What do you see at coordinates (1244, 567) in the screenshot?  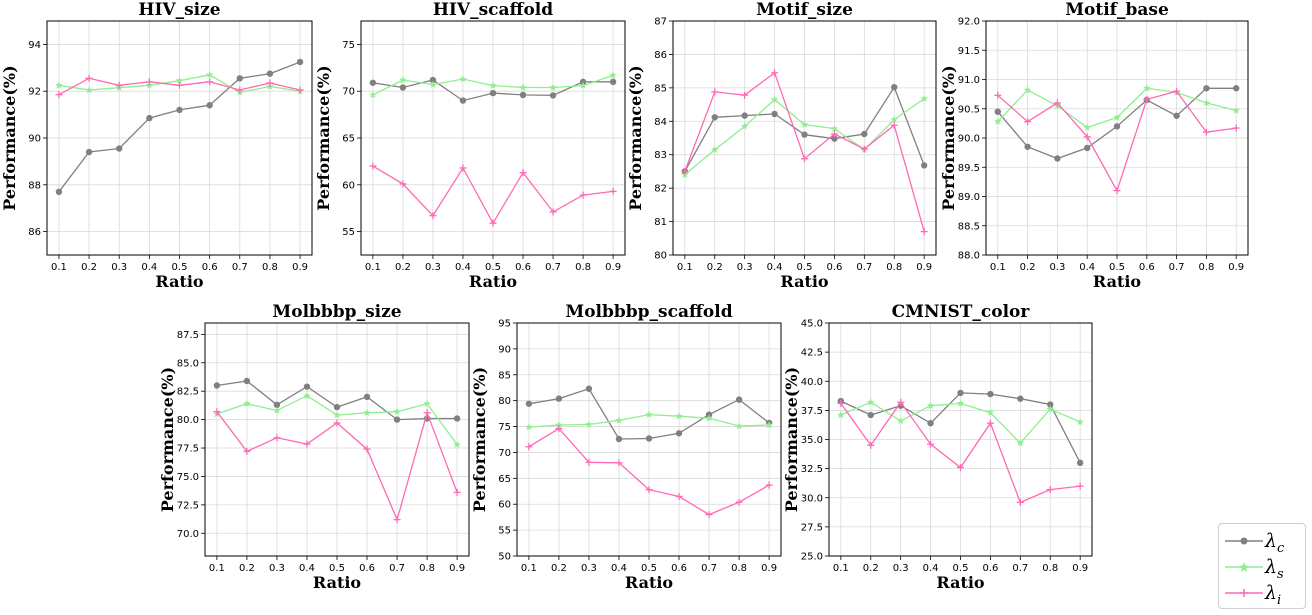 I see `legend-marker-s` at bounding box center [1244, 567].